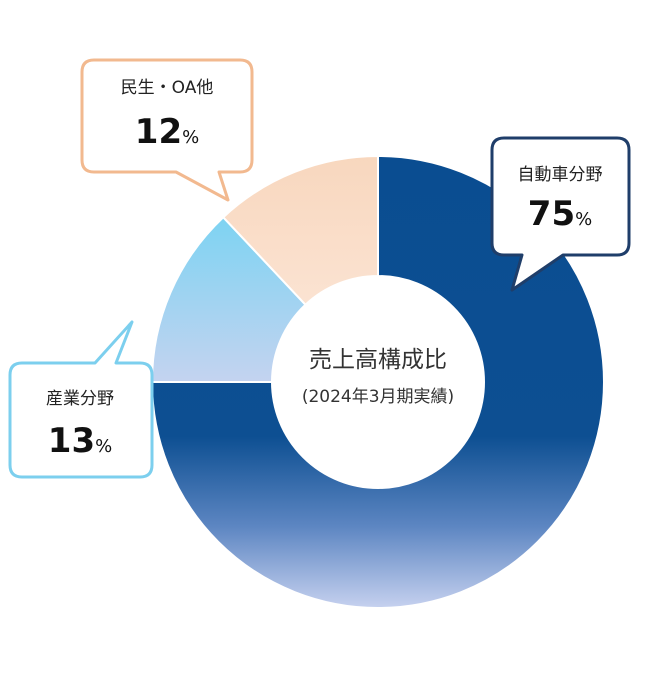 This screenshot has height=698, width=666. I want to click on callout-box-automotive, so click(560, 214).